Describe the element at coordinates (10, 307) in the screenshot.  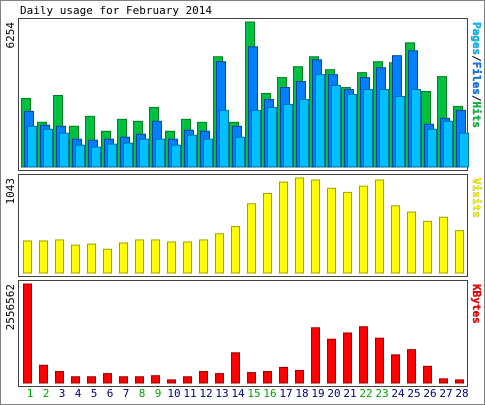
I see `y-tick-label: 2556562` at that location.